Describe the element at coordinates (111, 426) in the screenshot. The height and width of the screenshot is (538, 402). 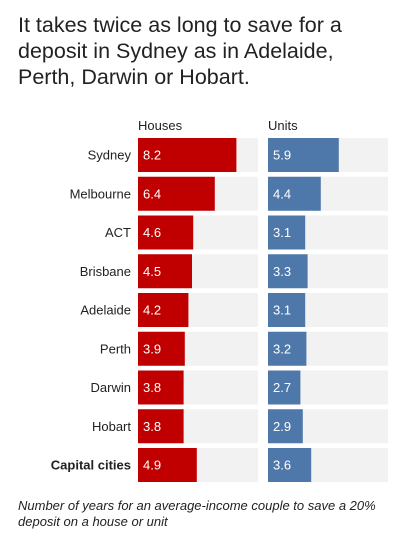
I see `category-label-hobart: Hobart` at that location.